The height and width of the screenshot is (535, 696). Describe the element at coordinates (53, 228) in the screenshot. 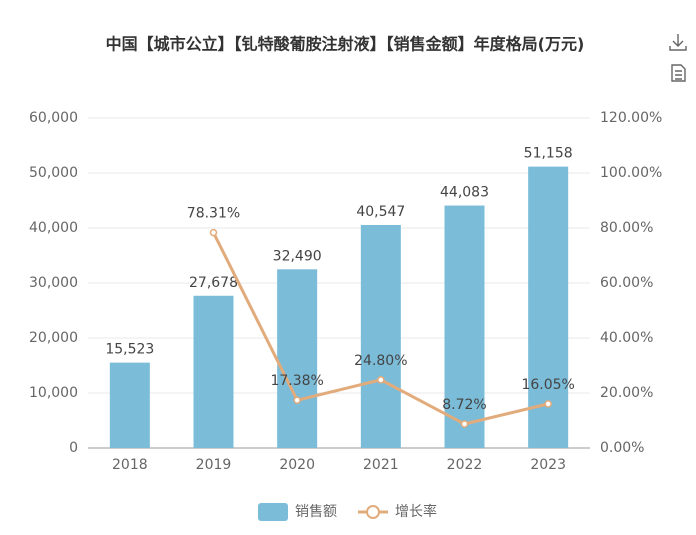

I see `y-tick-label: 40,000` at that location.